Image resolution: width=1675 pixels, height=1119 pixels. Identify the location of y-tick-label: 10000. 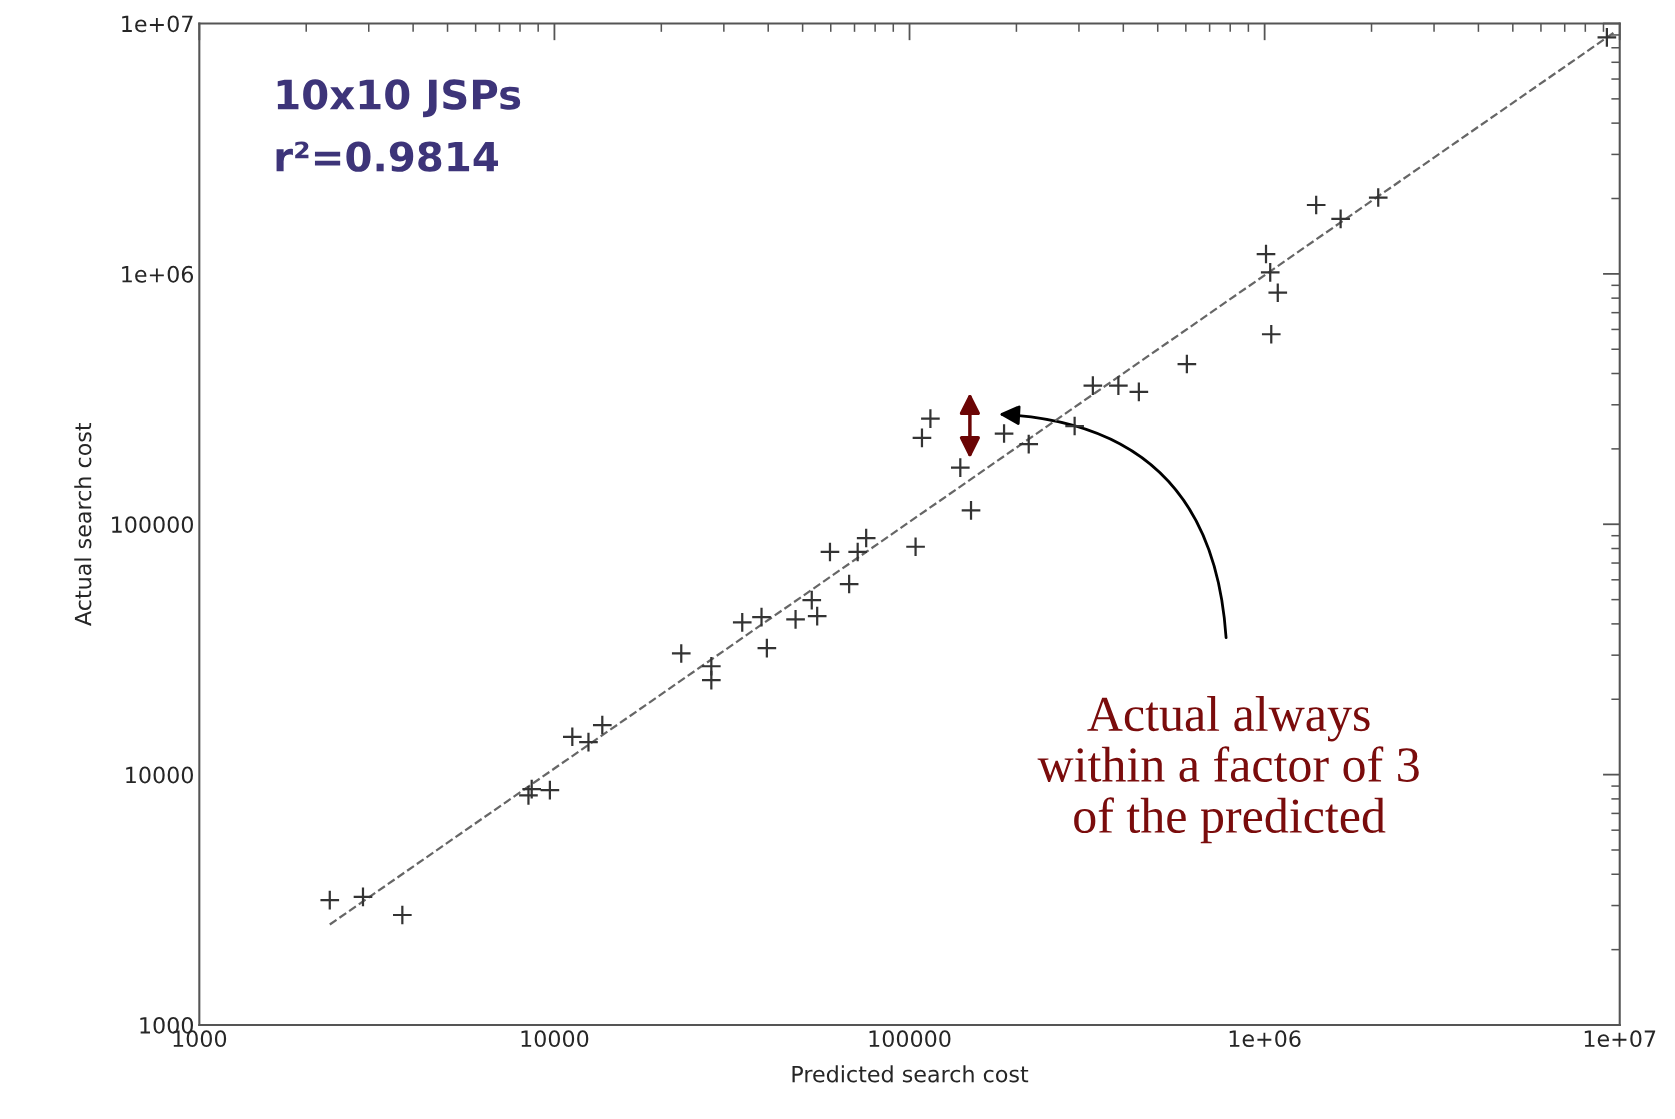
(159, 775).